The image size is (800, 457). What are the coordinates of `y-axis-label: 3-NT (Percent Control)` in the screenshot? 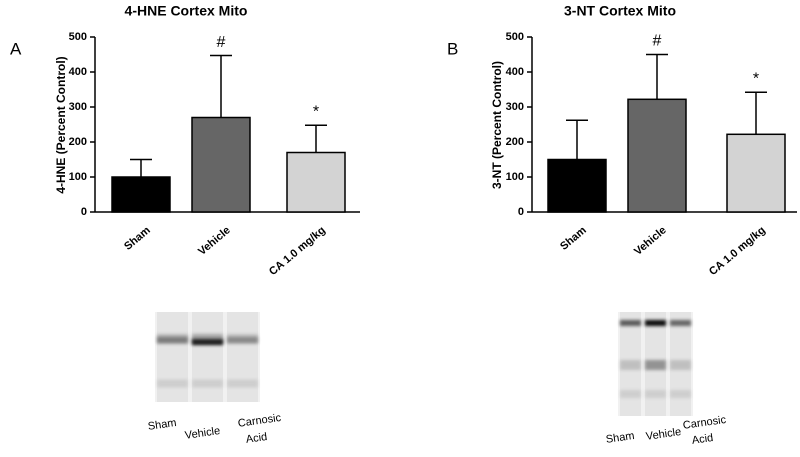 It's located at (497, 125).